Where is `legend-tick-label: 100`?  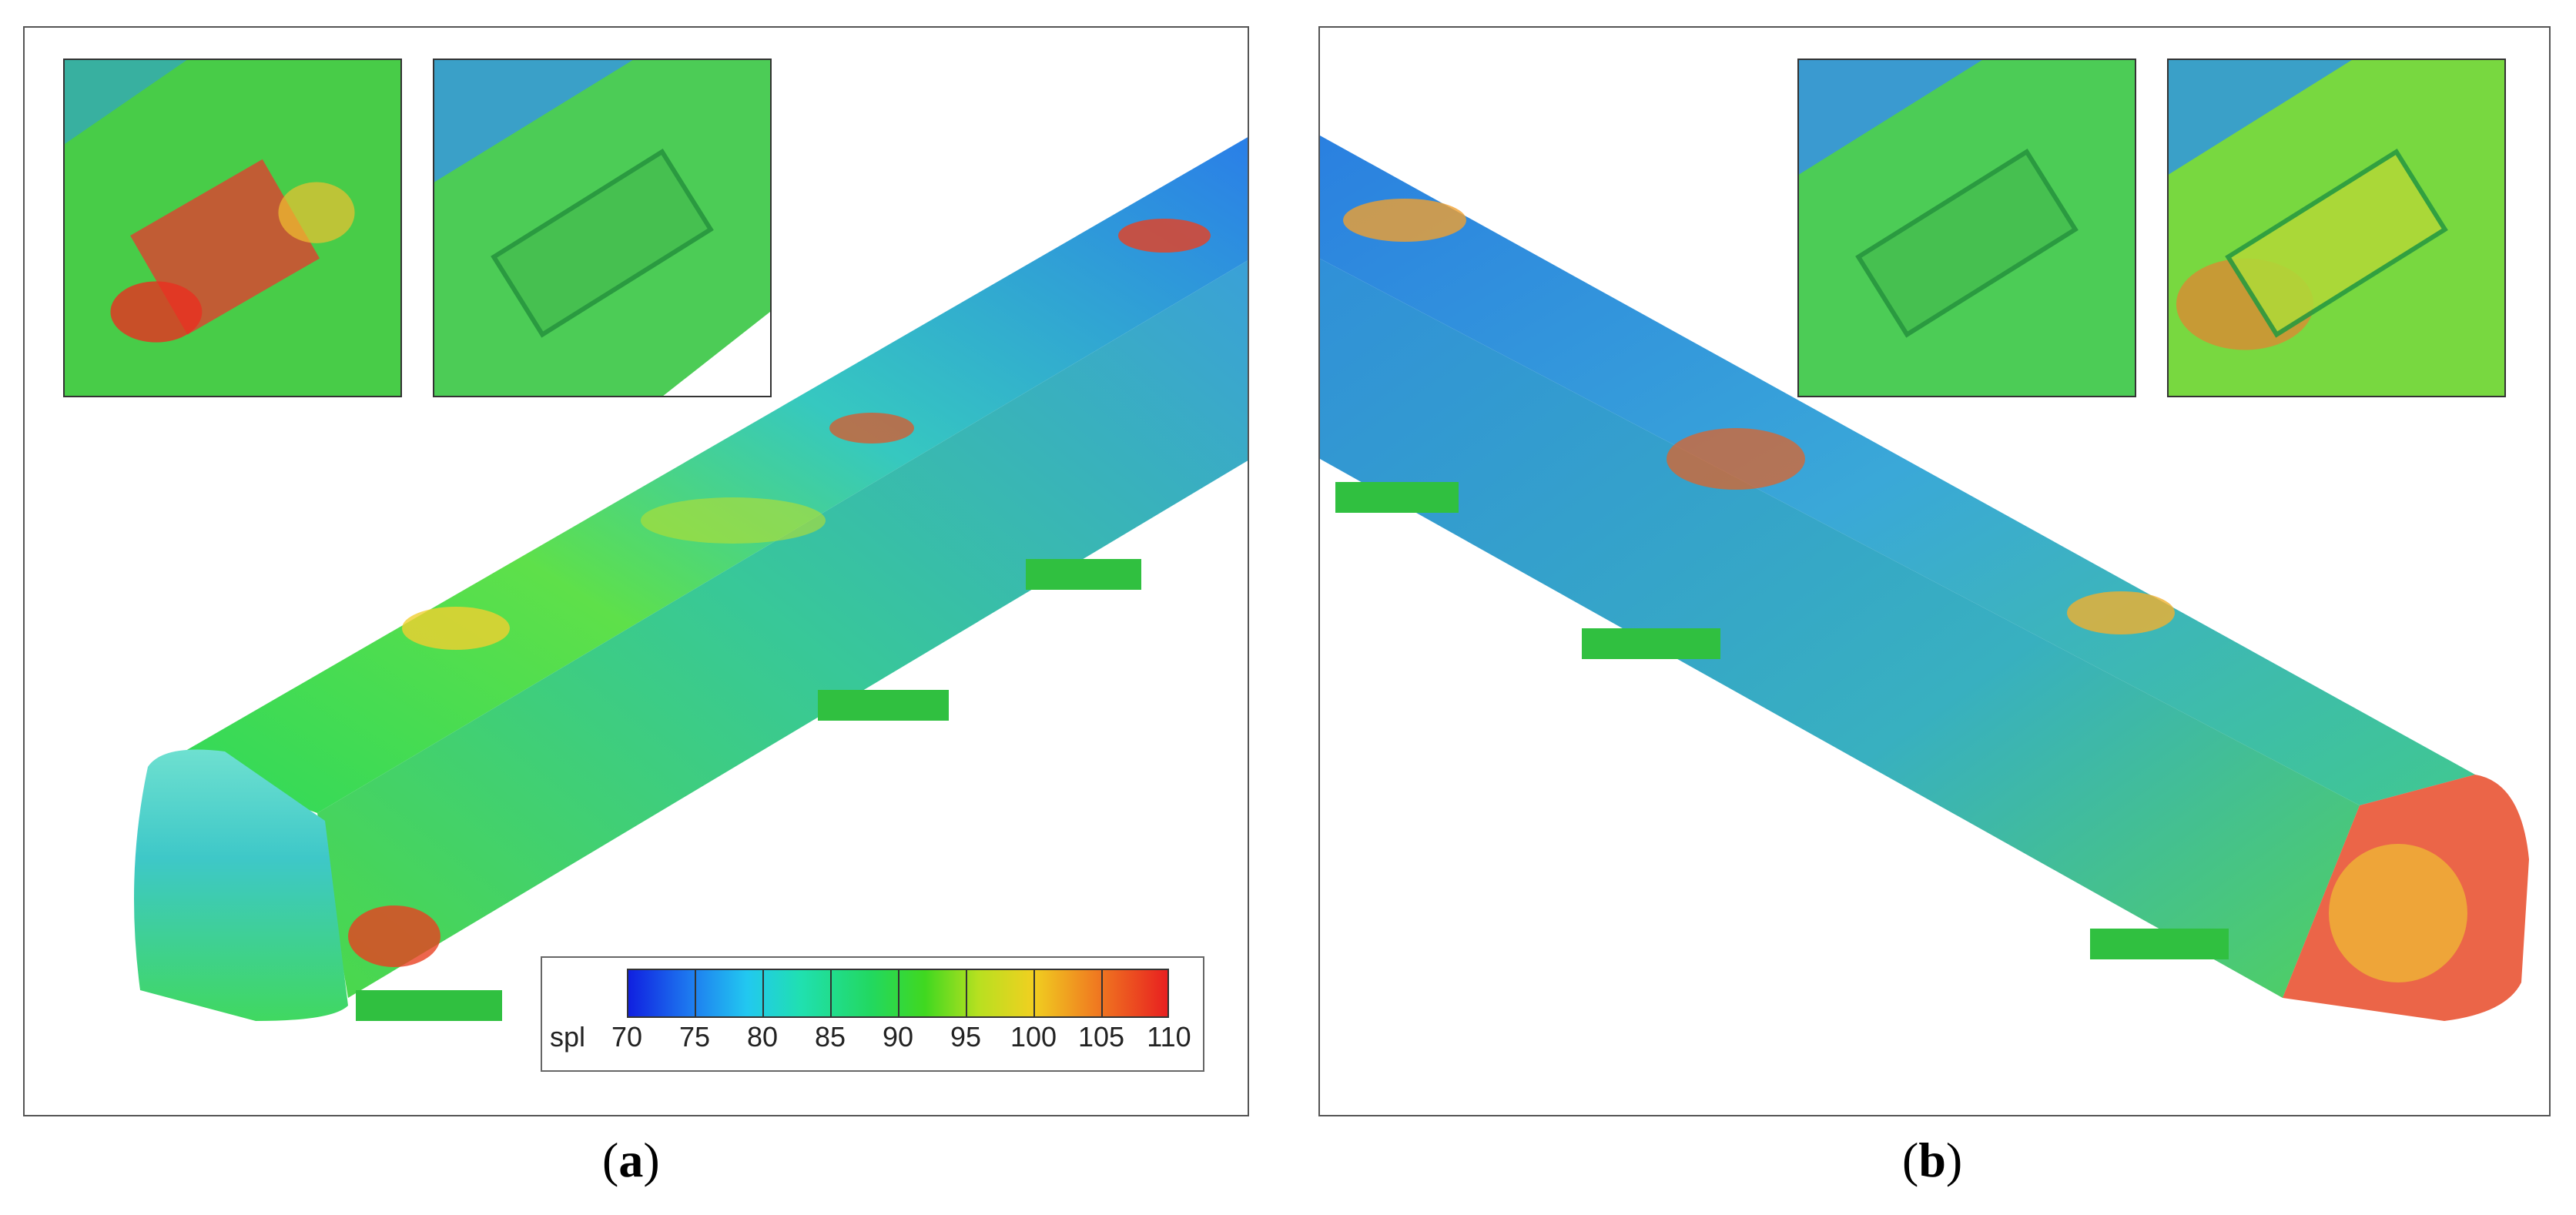
legend-tick-label: 100 is located at coordinates (1033, 1037).